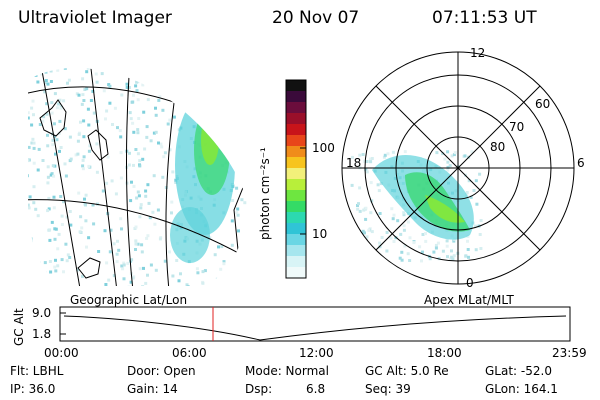  What do you see at coordinates (296, 207) in the screenshot?
I see `colorbar-segment` at bounding box center [296, 207].